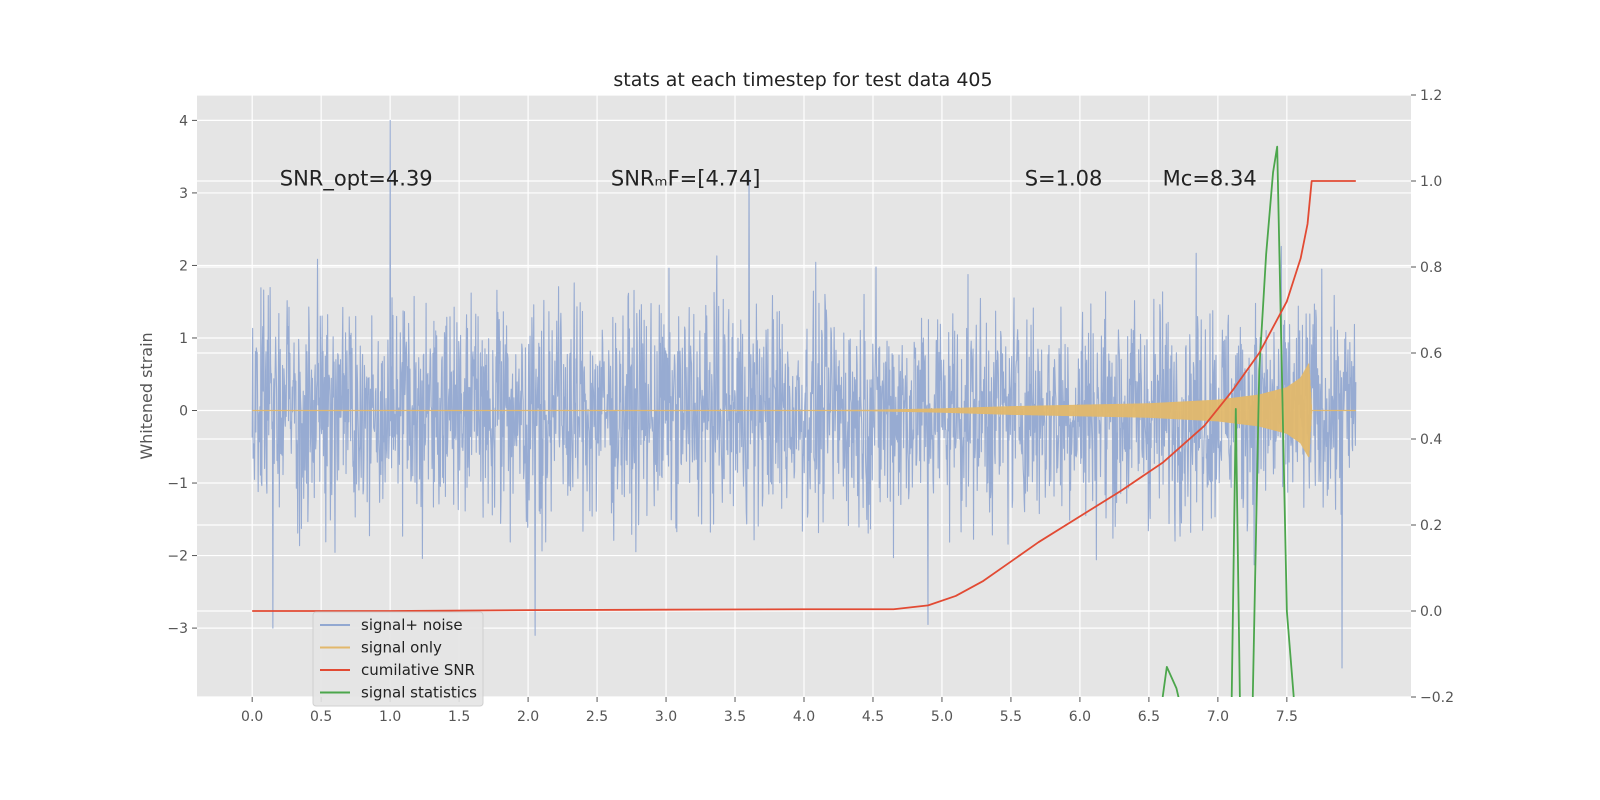 This screenshot has width=1600, height=800. I want to click on y-tick-label: 0, so click(183, 412).